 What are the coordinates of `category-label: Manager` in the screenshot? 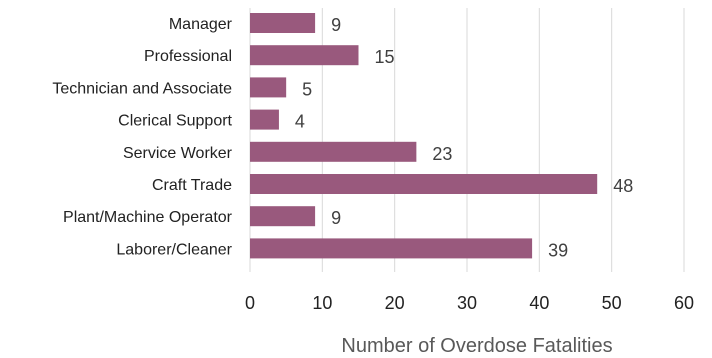 It's located at (201, 24).